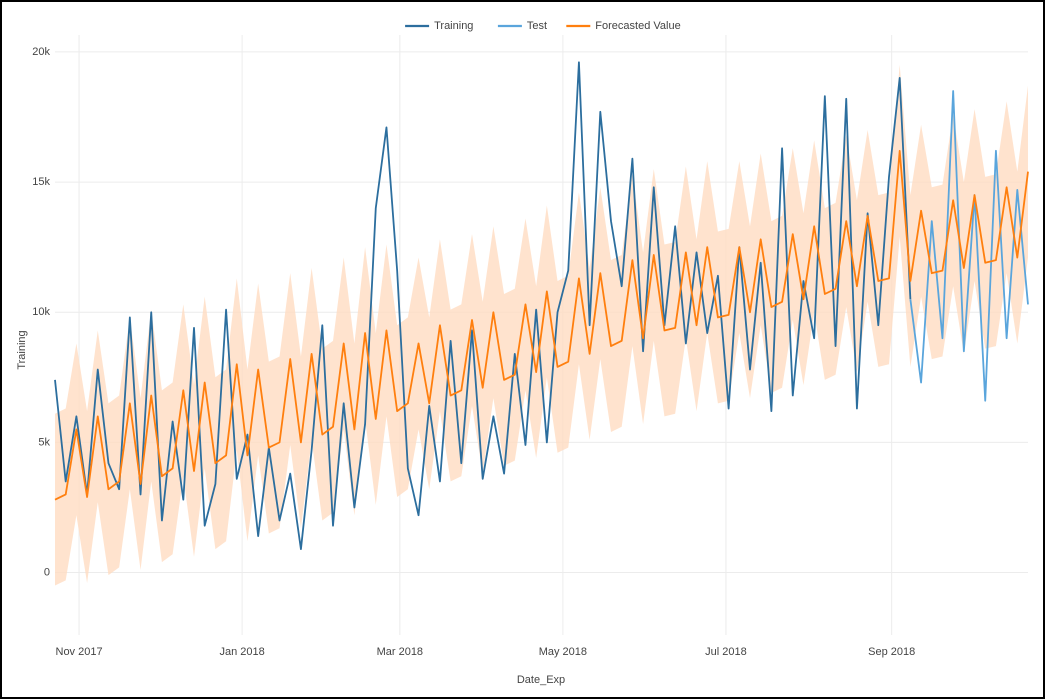 This screenshot has width=1045, height=699. Describe the element at coordinates (400, 652) in the screenshot. I see `x-tick-label: Mar 2018` at that location.